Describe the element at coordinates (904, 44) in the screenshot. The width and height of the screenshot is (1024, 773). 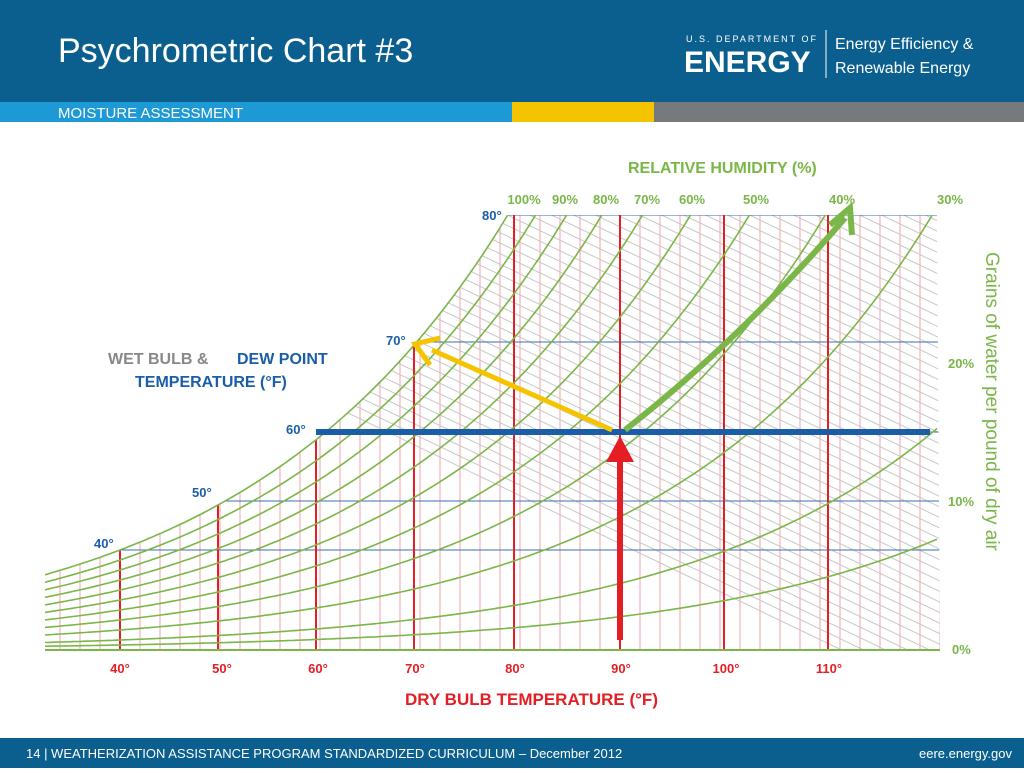
I see `logo-office: Energy Efficiency &` at that location.